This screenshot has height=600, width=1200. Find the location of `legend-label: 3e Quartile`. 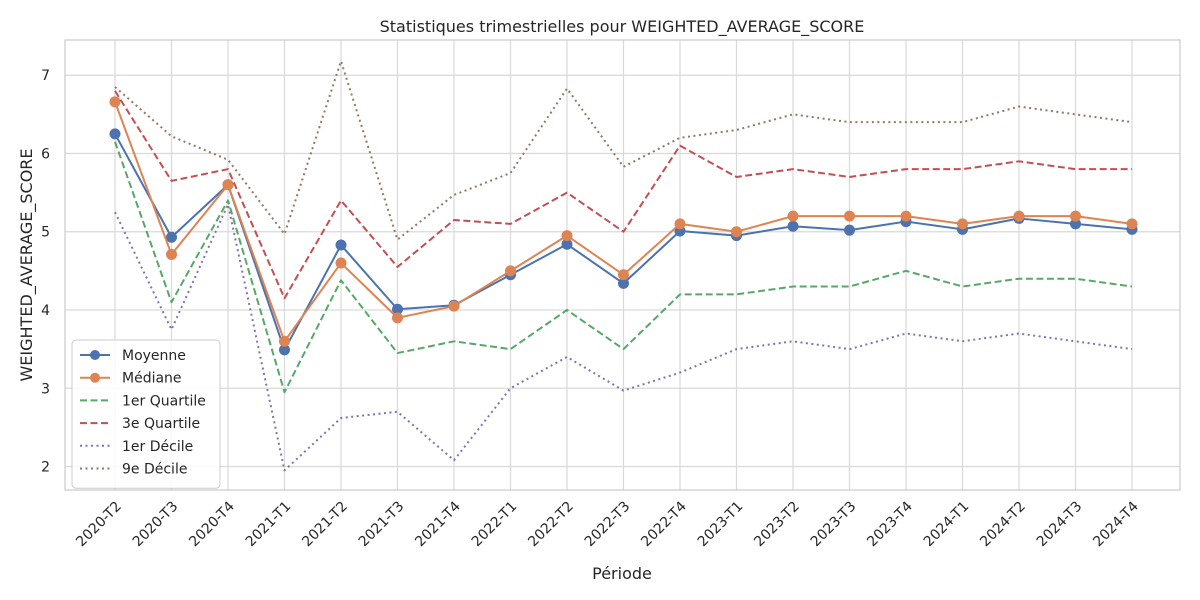

legend-label: 3e Quartile is located at coordinates (161, 424).